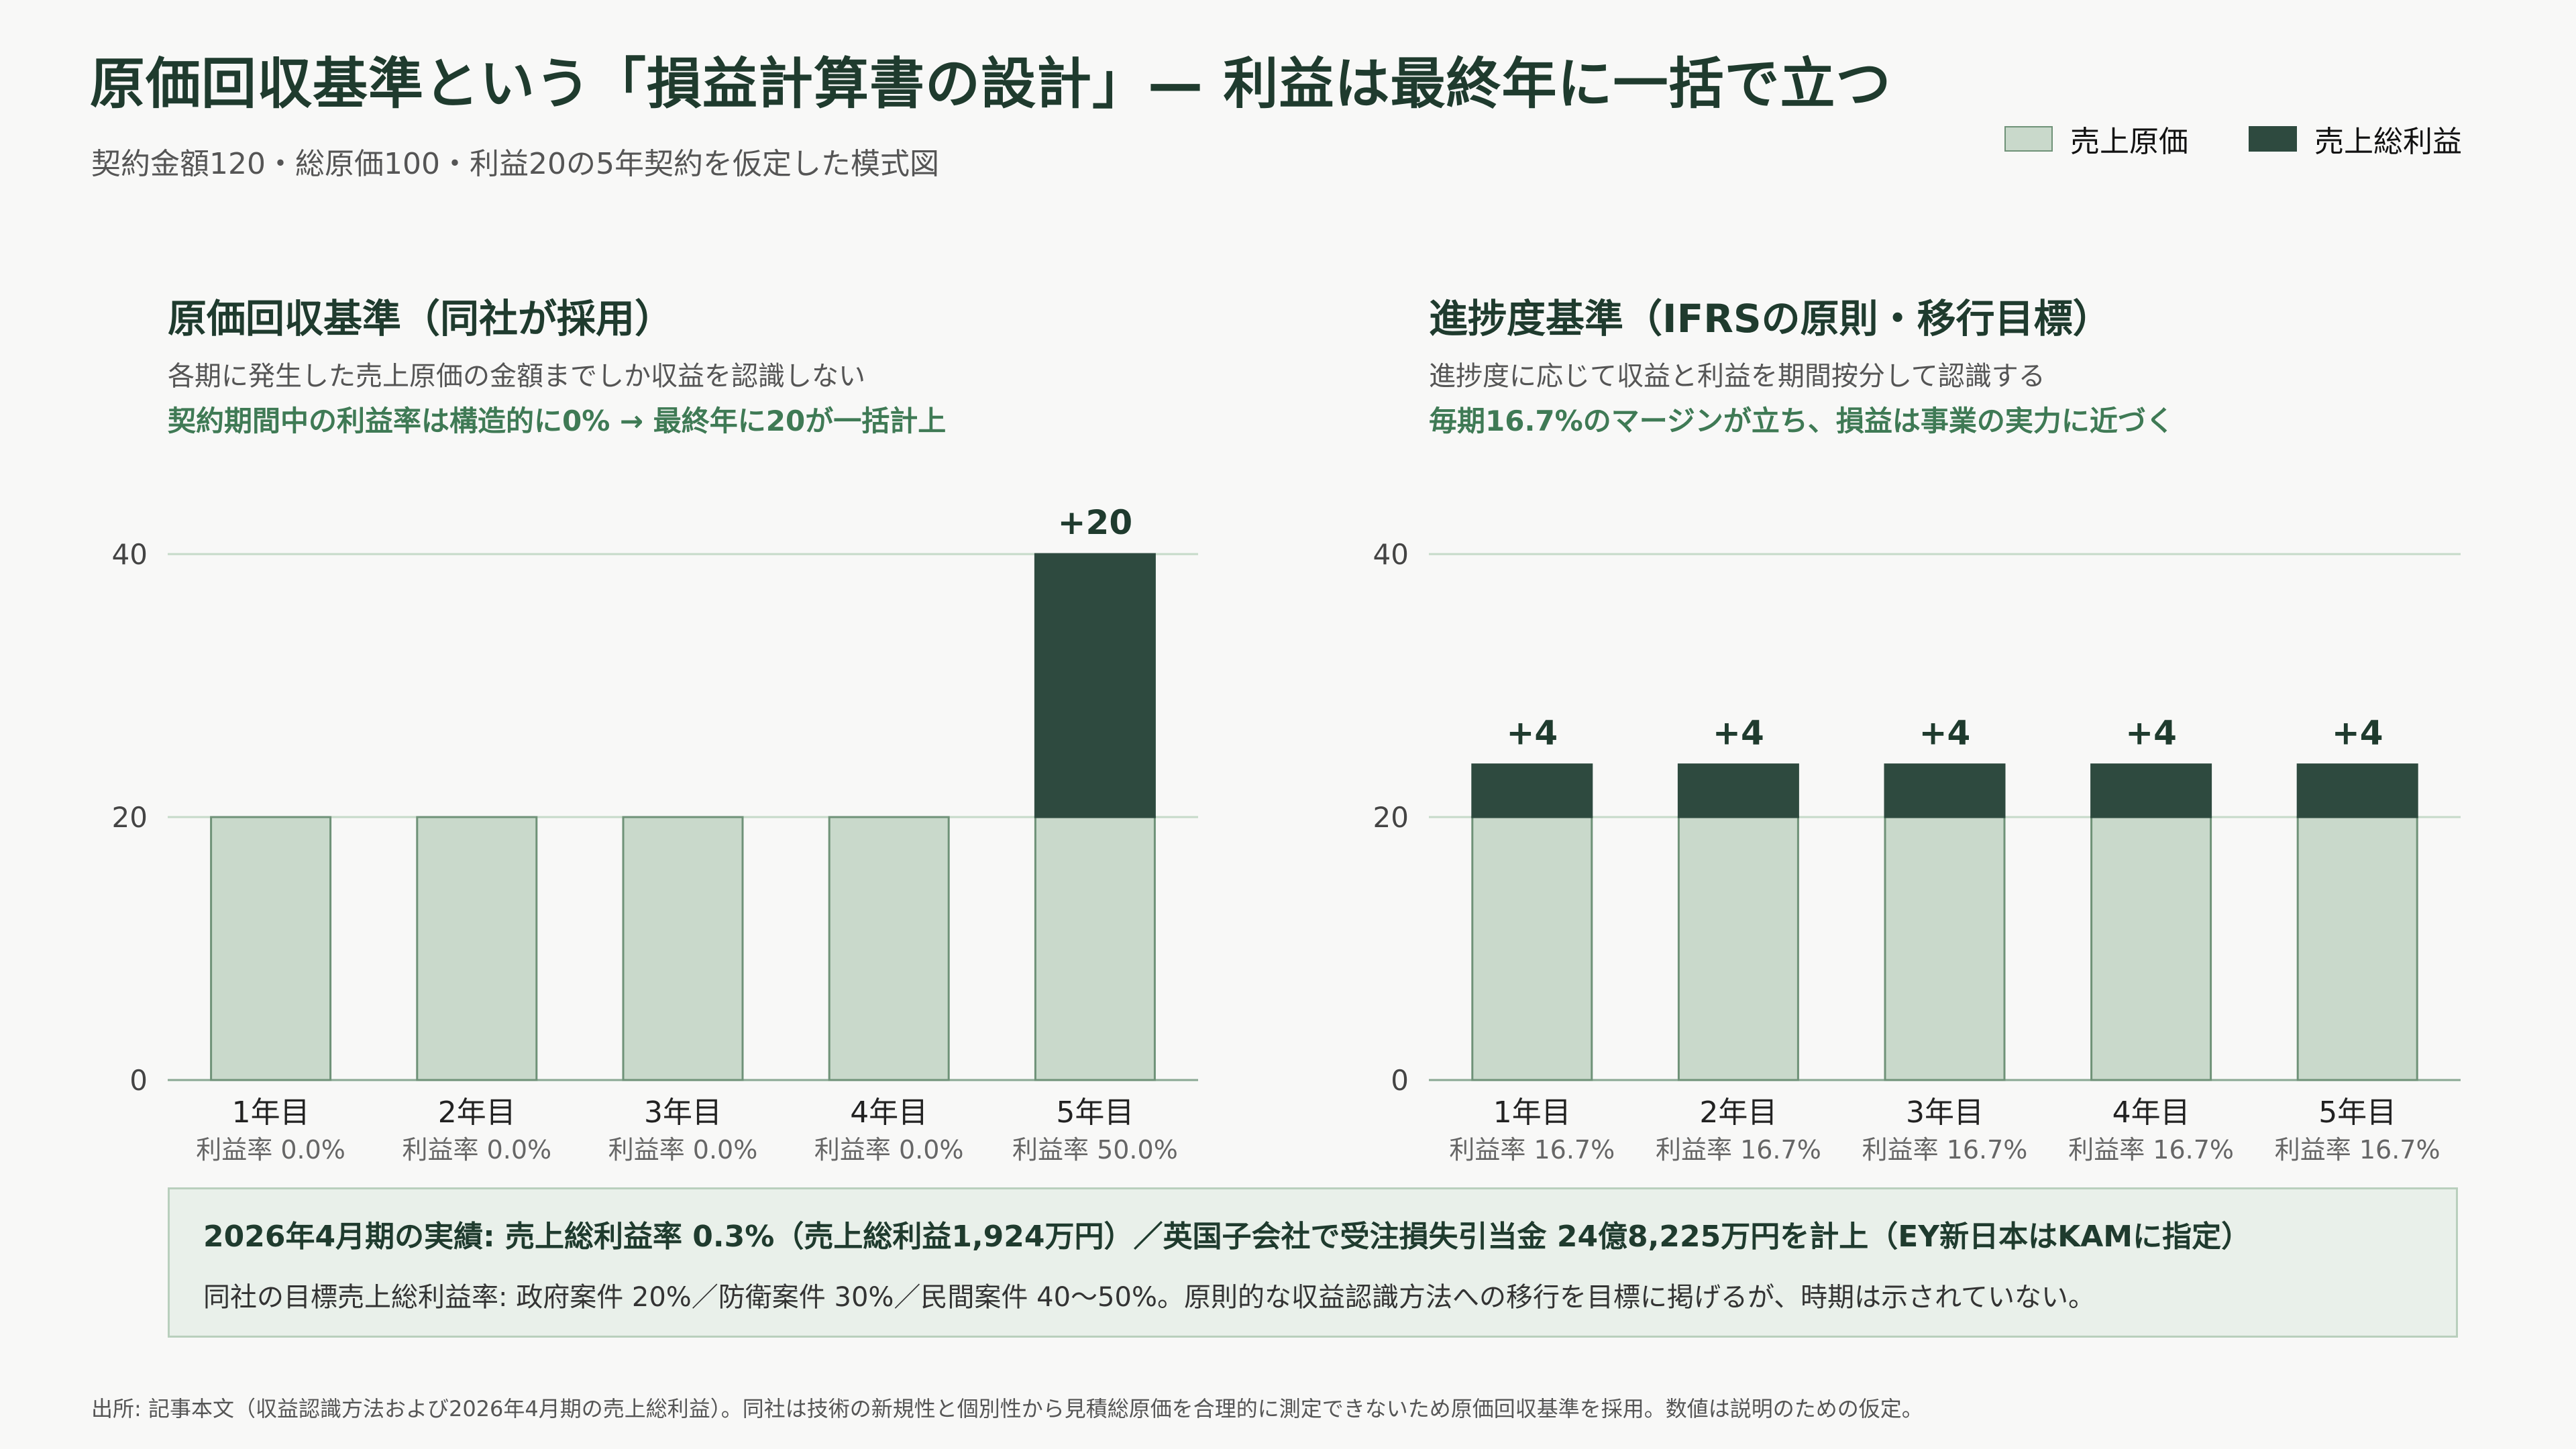 This screenshot has width=2576, height=1449. What do you see at coordinates (1095, 1112) in the screenshot?
I see `left-chart-x-tick-label: 5年目` at bounding box center [1095, 1112].